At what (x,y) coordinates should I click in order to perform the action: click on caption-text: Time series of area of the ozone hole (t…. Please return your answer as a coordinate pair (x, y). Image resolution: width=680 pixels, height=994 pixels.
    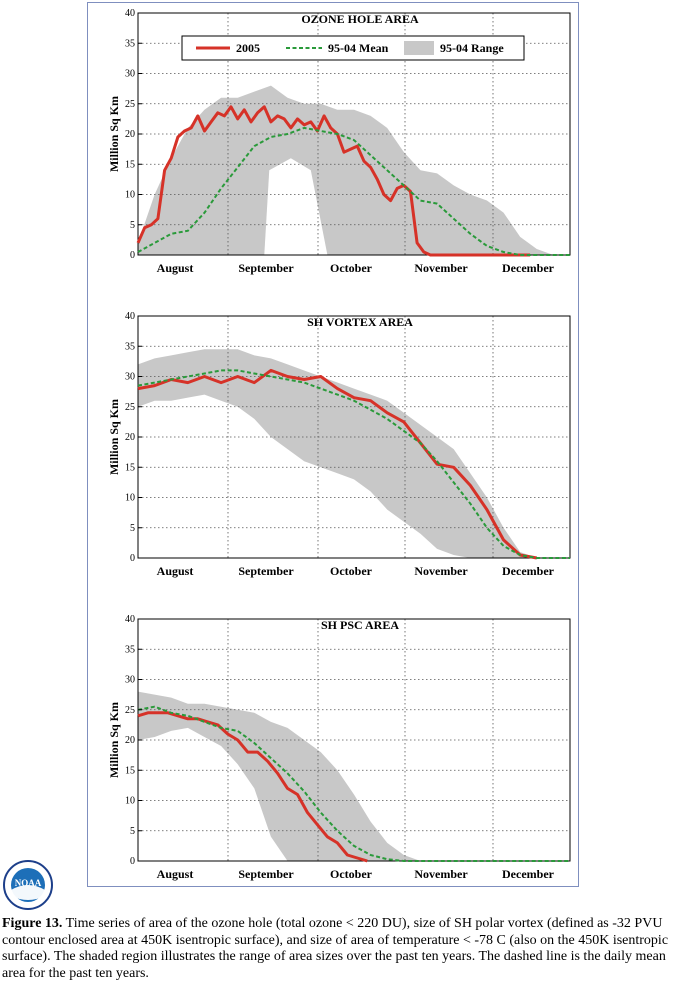
    Looking at the image, I should click on (335, 948).